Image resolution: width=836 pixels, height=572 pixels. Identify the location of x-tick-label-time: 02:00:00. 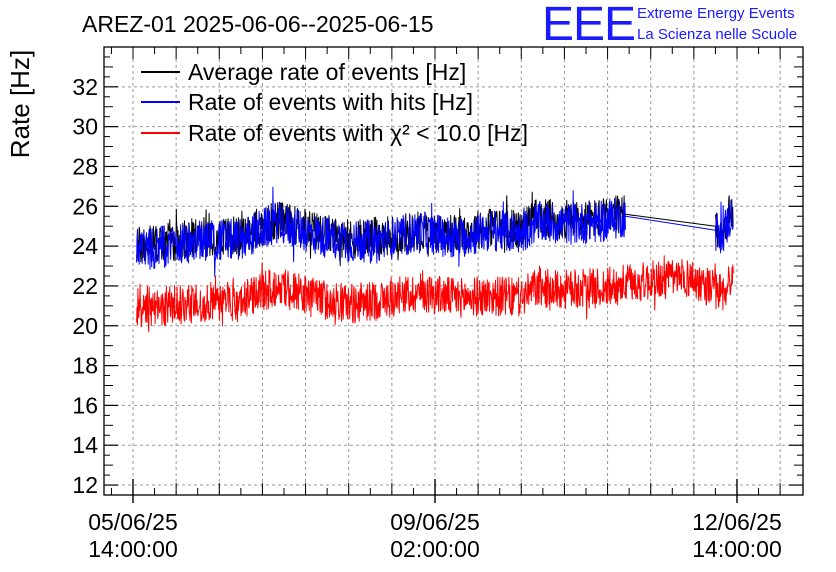
(435, 549).